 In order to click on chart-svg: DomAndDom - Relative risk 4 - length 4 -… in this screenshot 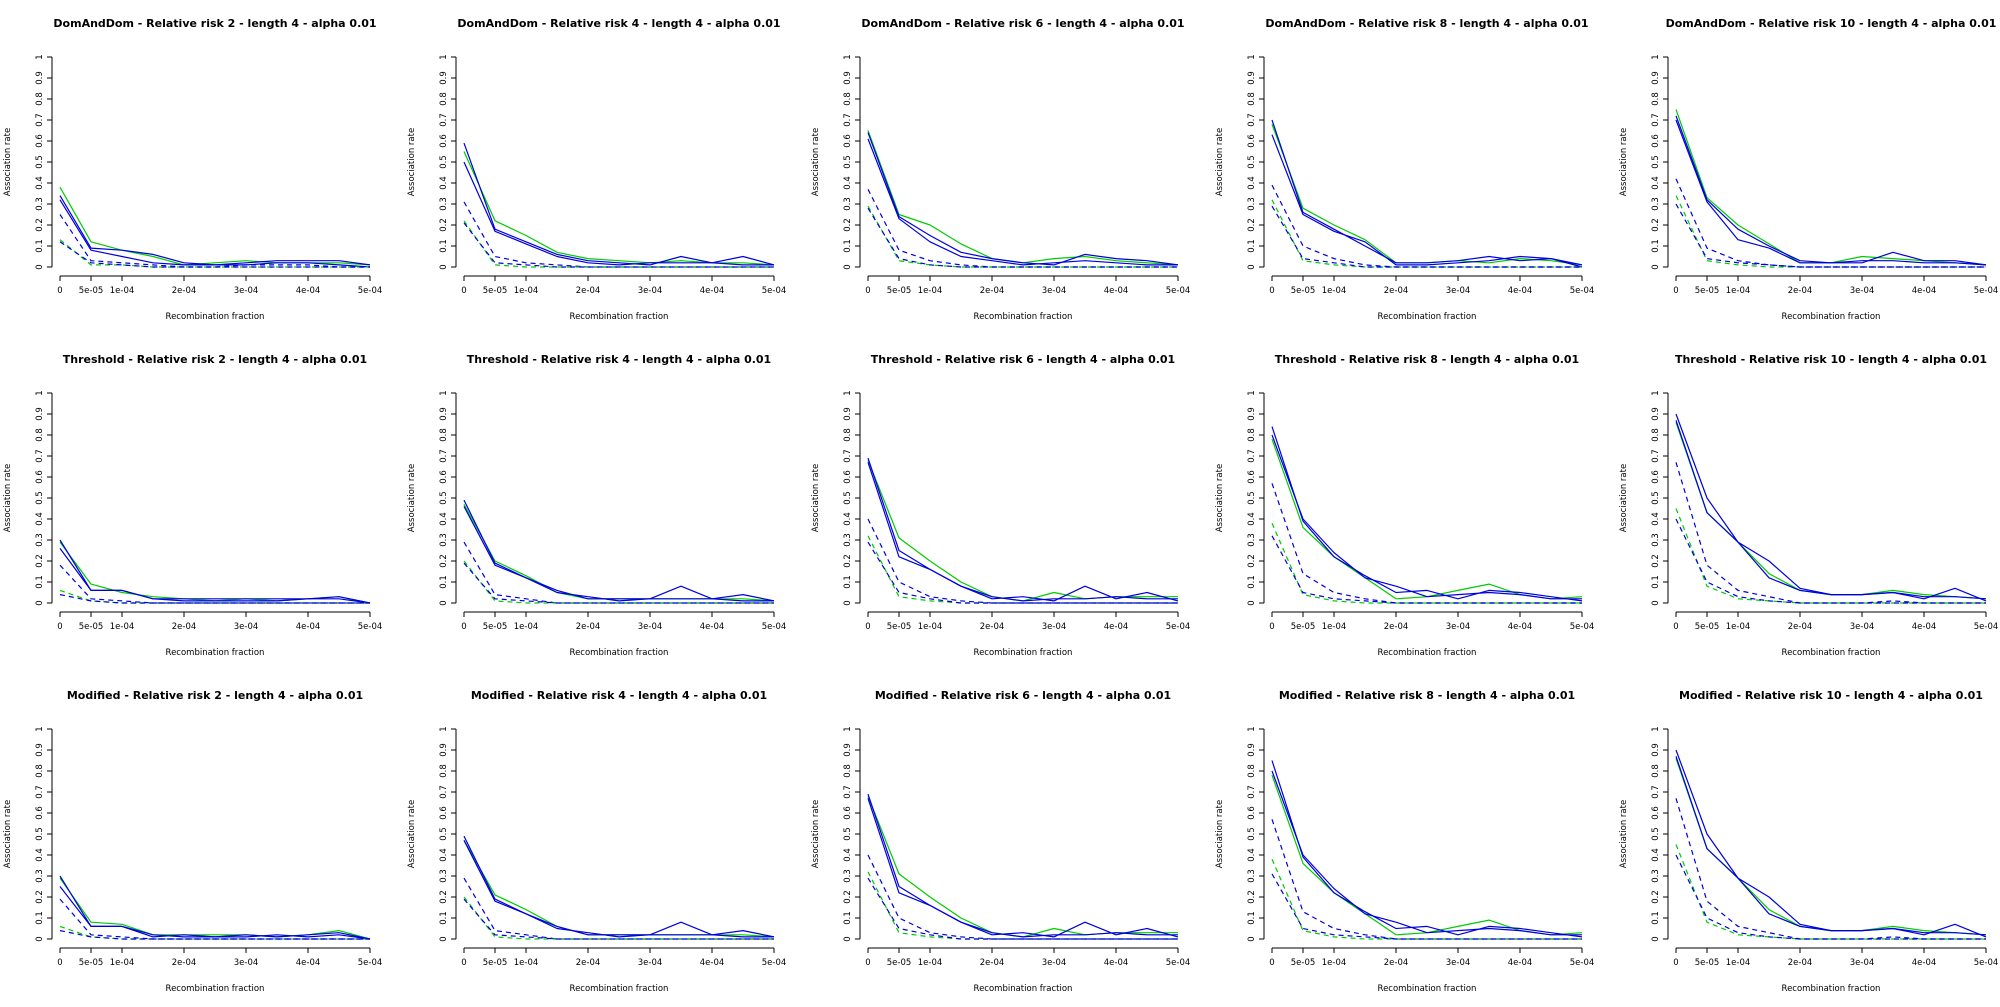, I will do `click(596, 169)`.